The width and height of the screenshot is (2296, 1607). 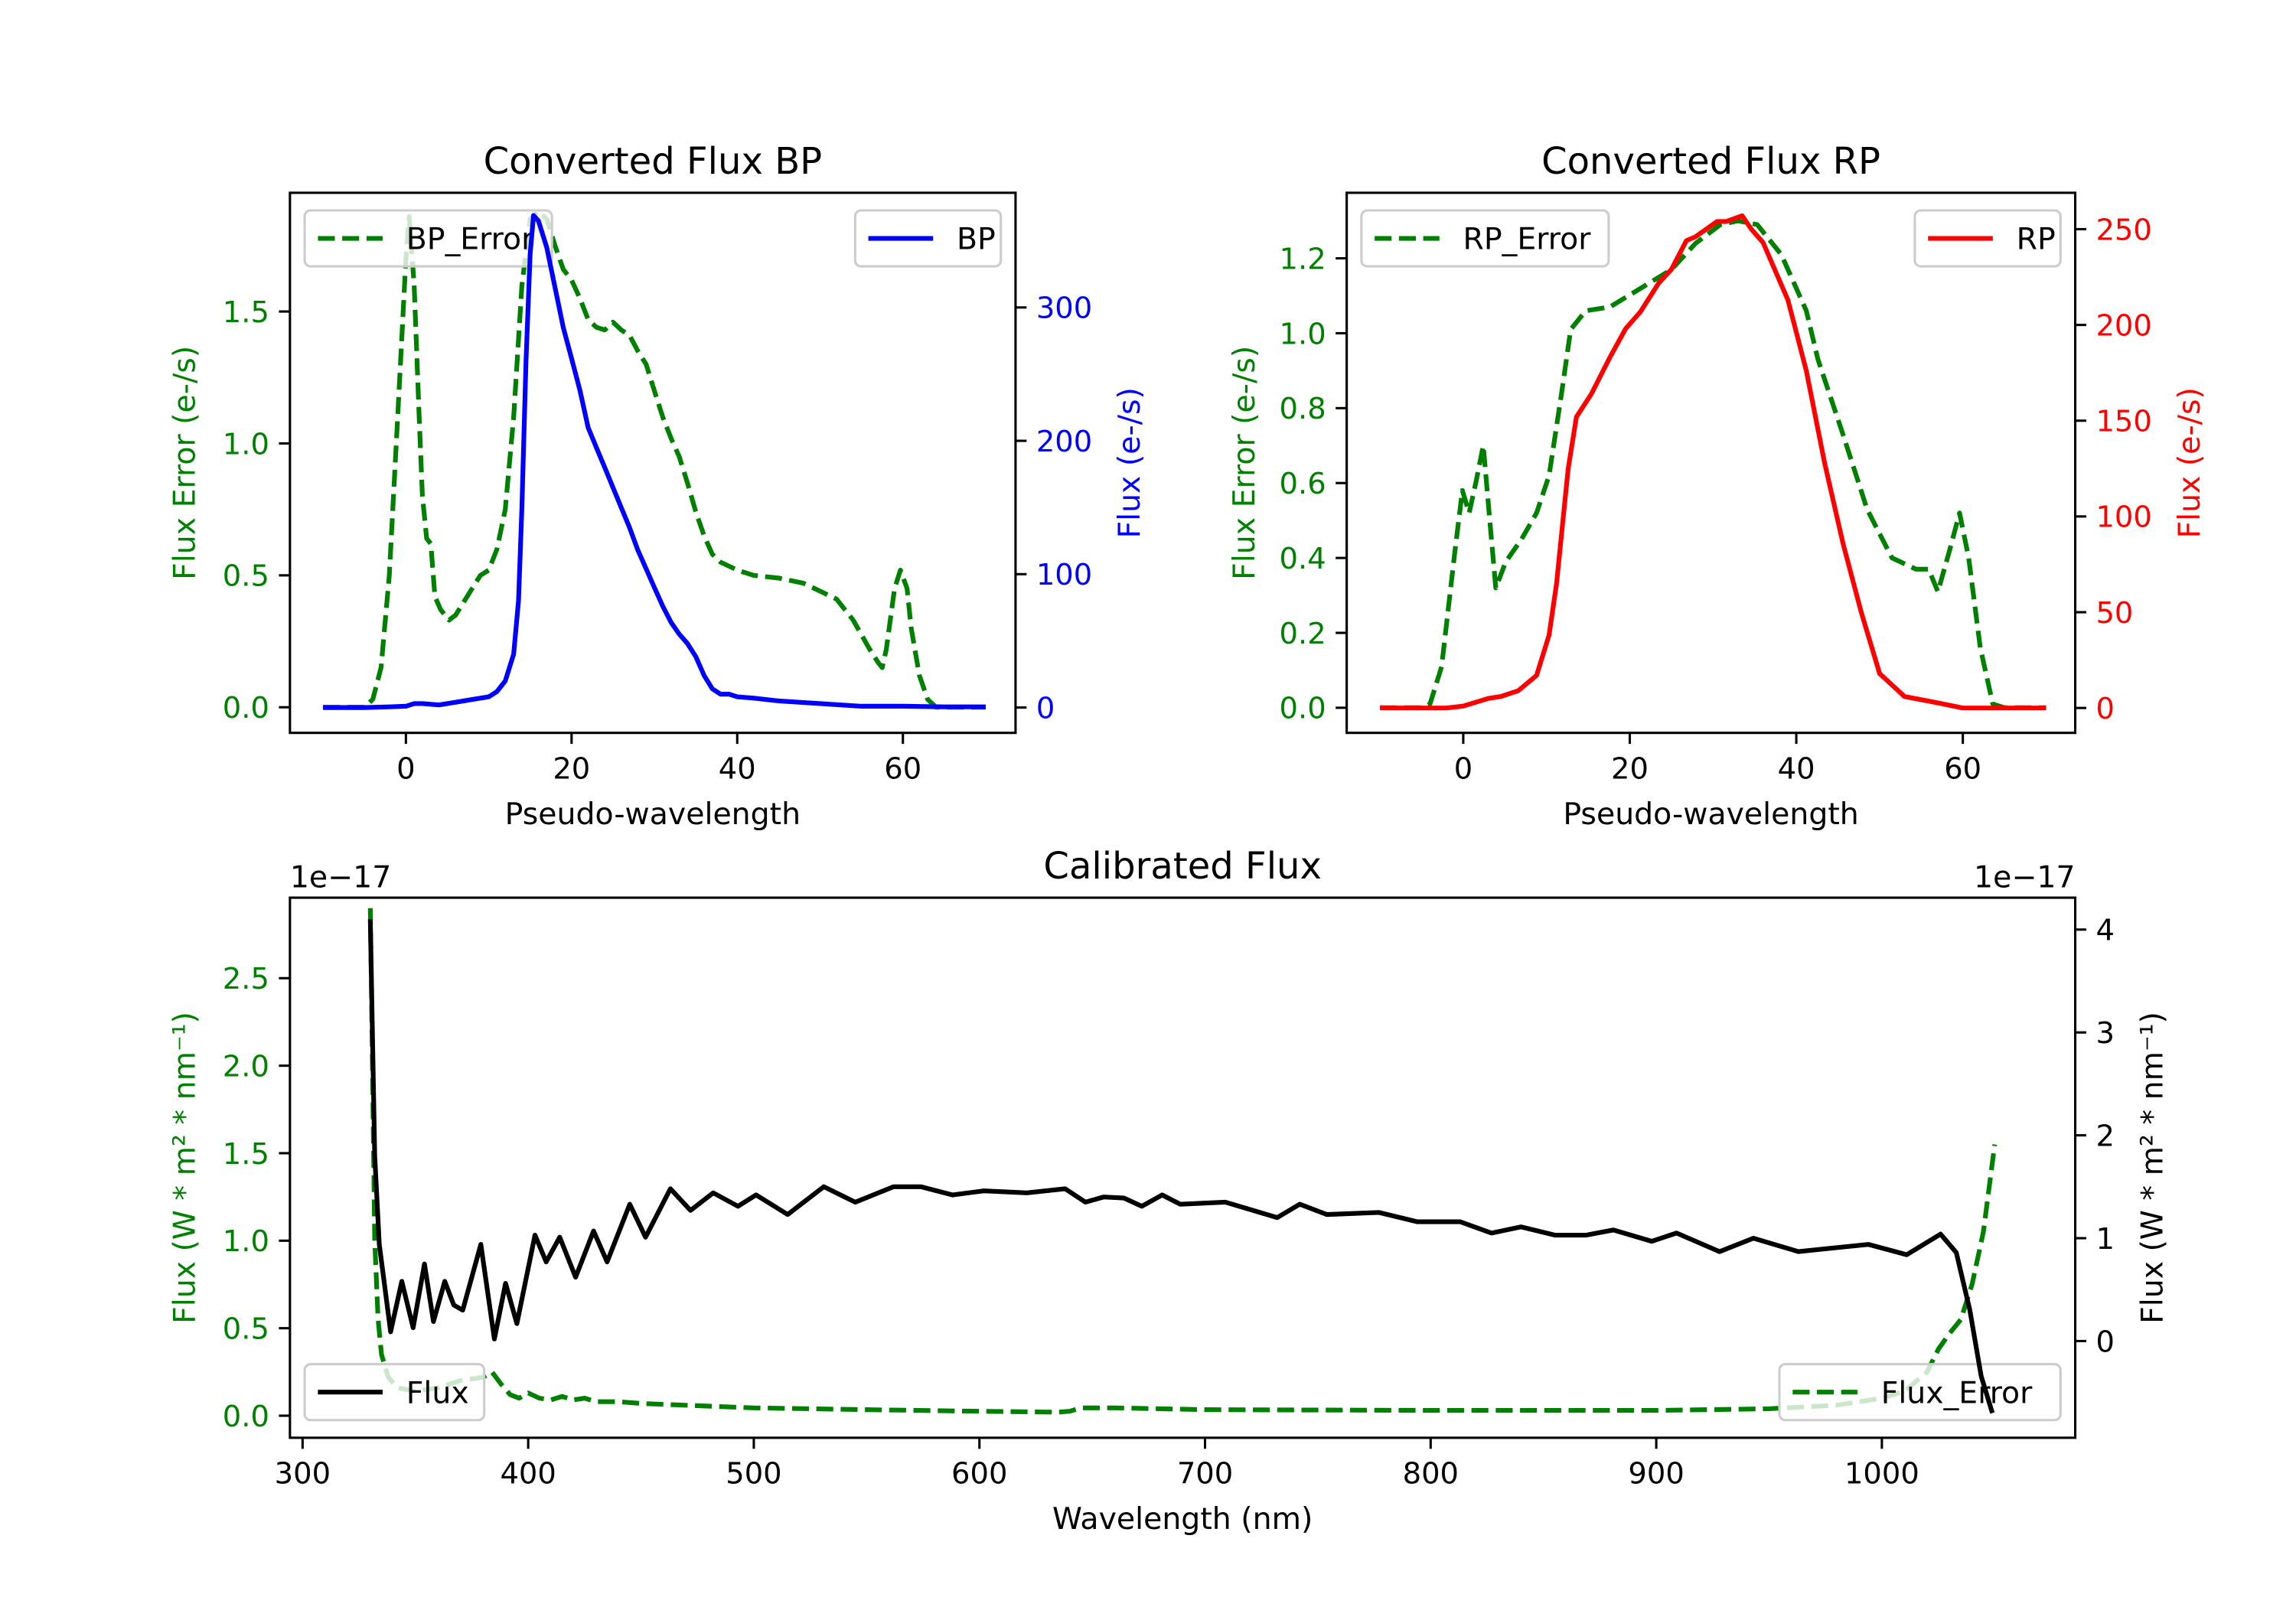 What do you see at coordinates (185, 1168) in the screenshot?
I see `left-y-axis-label: Flux (W * m² * nm⁻¹)` at bounding box center [185, 1168].